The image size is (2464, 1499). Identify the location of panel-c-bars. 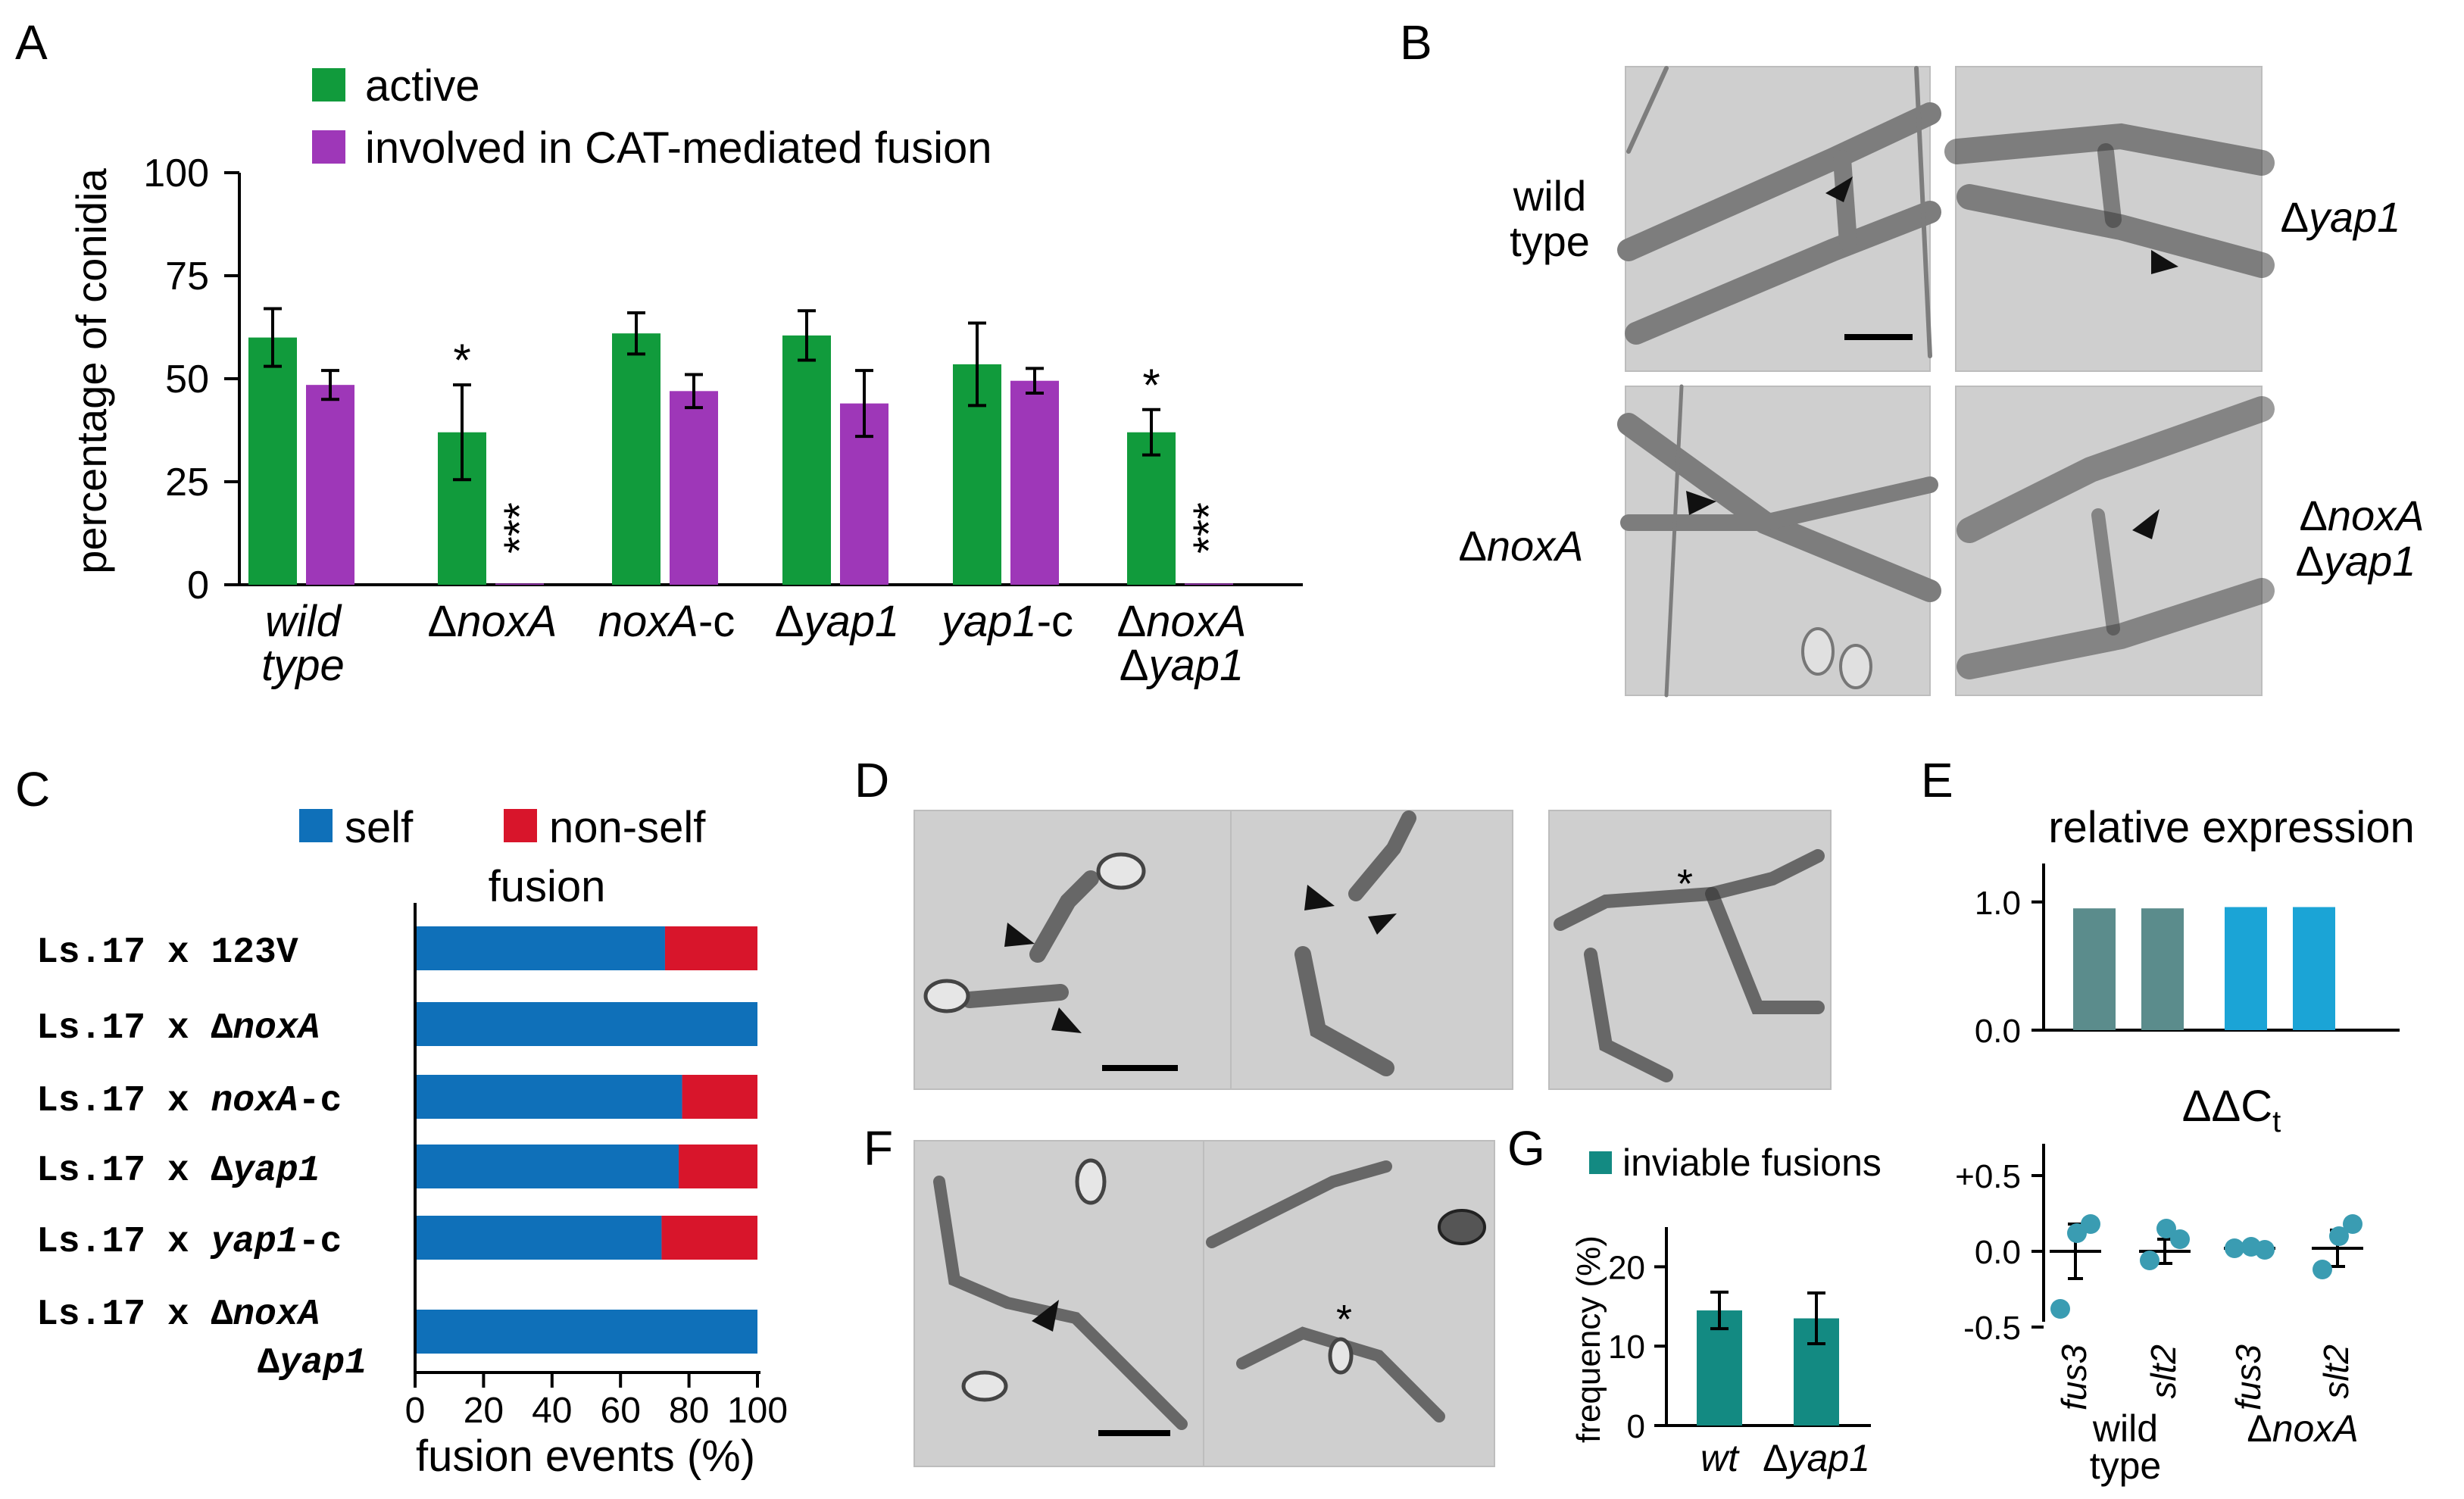
(587, 1140).